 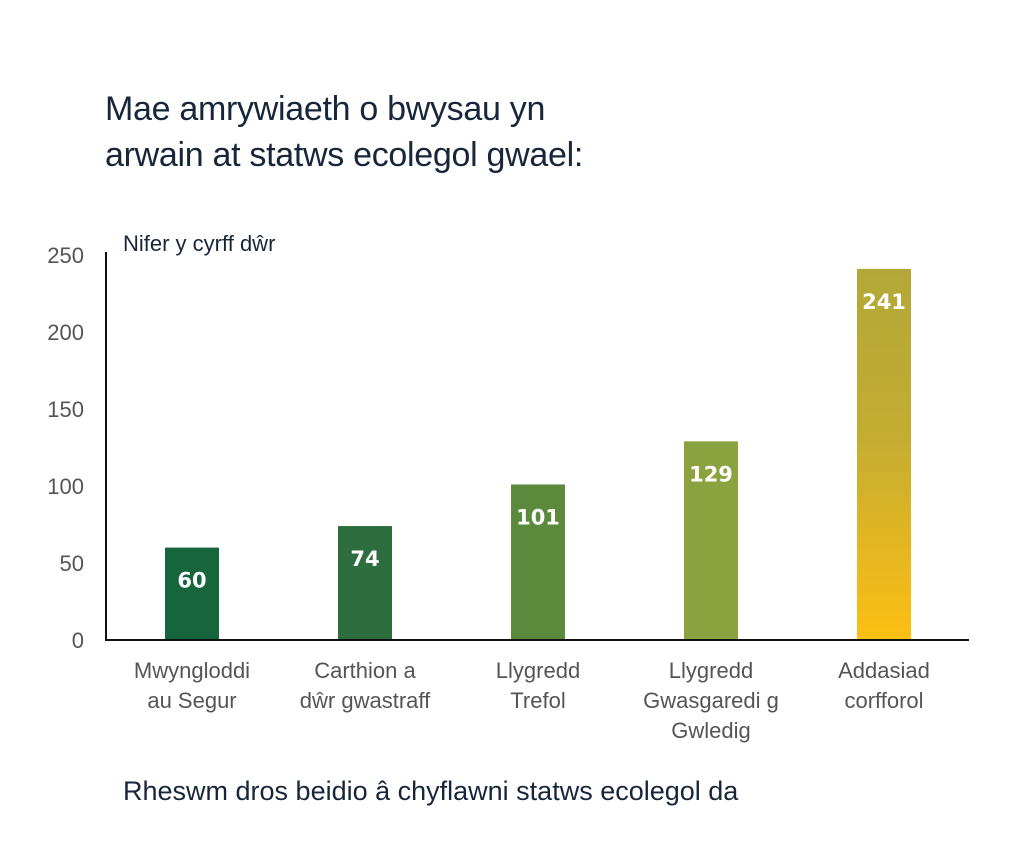 I want to click on y-axis-ticks: 0 50 100 150 200 250, so click(x=65, y=448).